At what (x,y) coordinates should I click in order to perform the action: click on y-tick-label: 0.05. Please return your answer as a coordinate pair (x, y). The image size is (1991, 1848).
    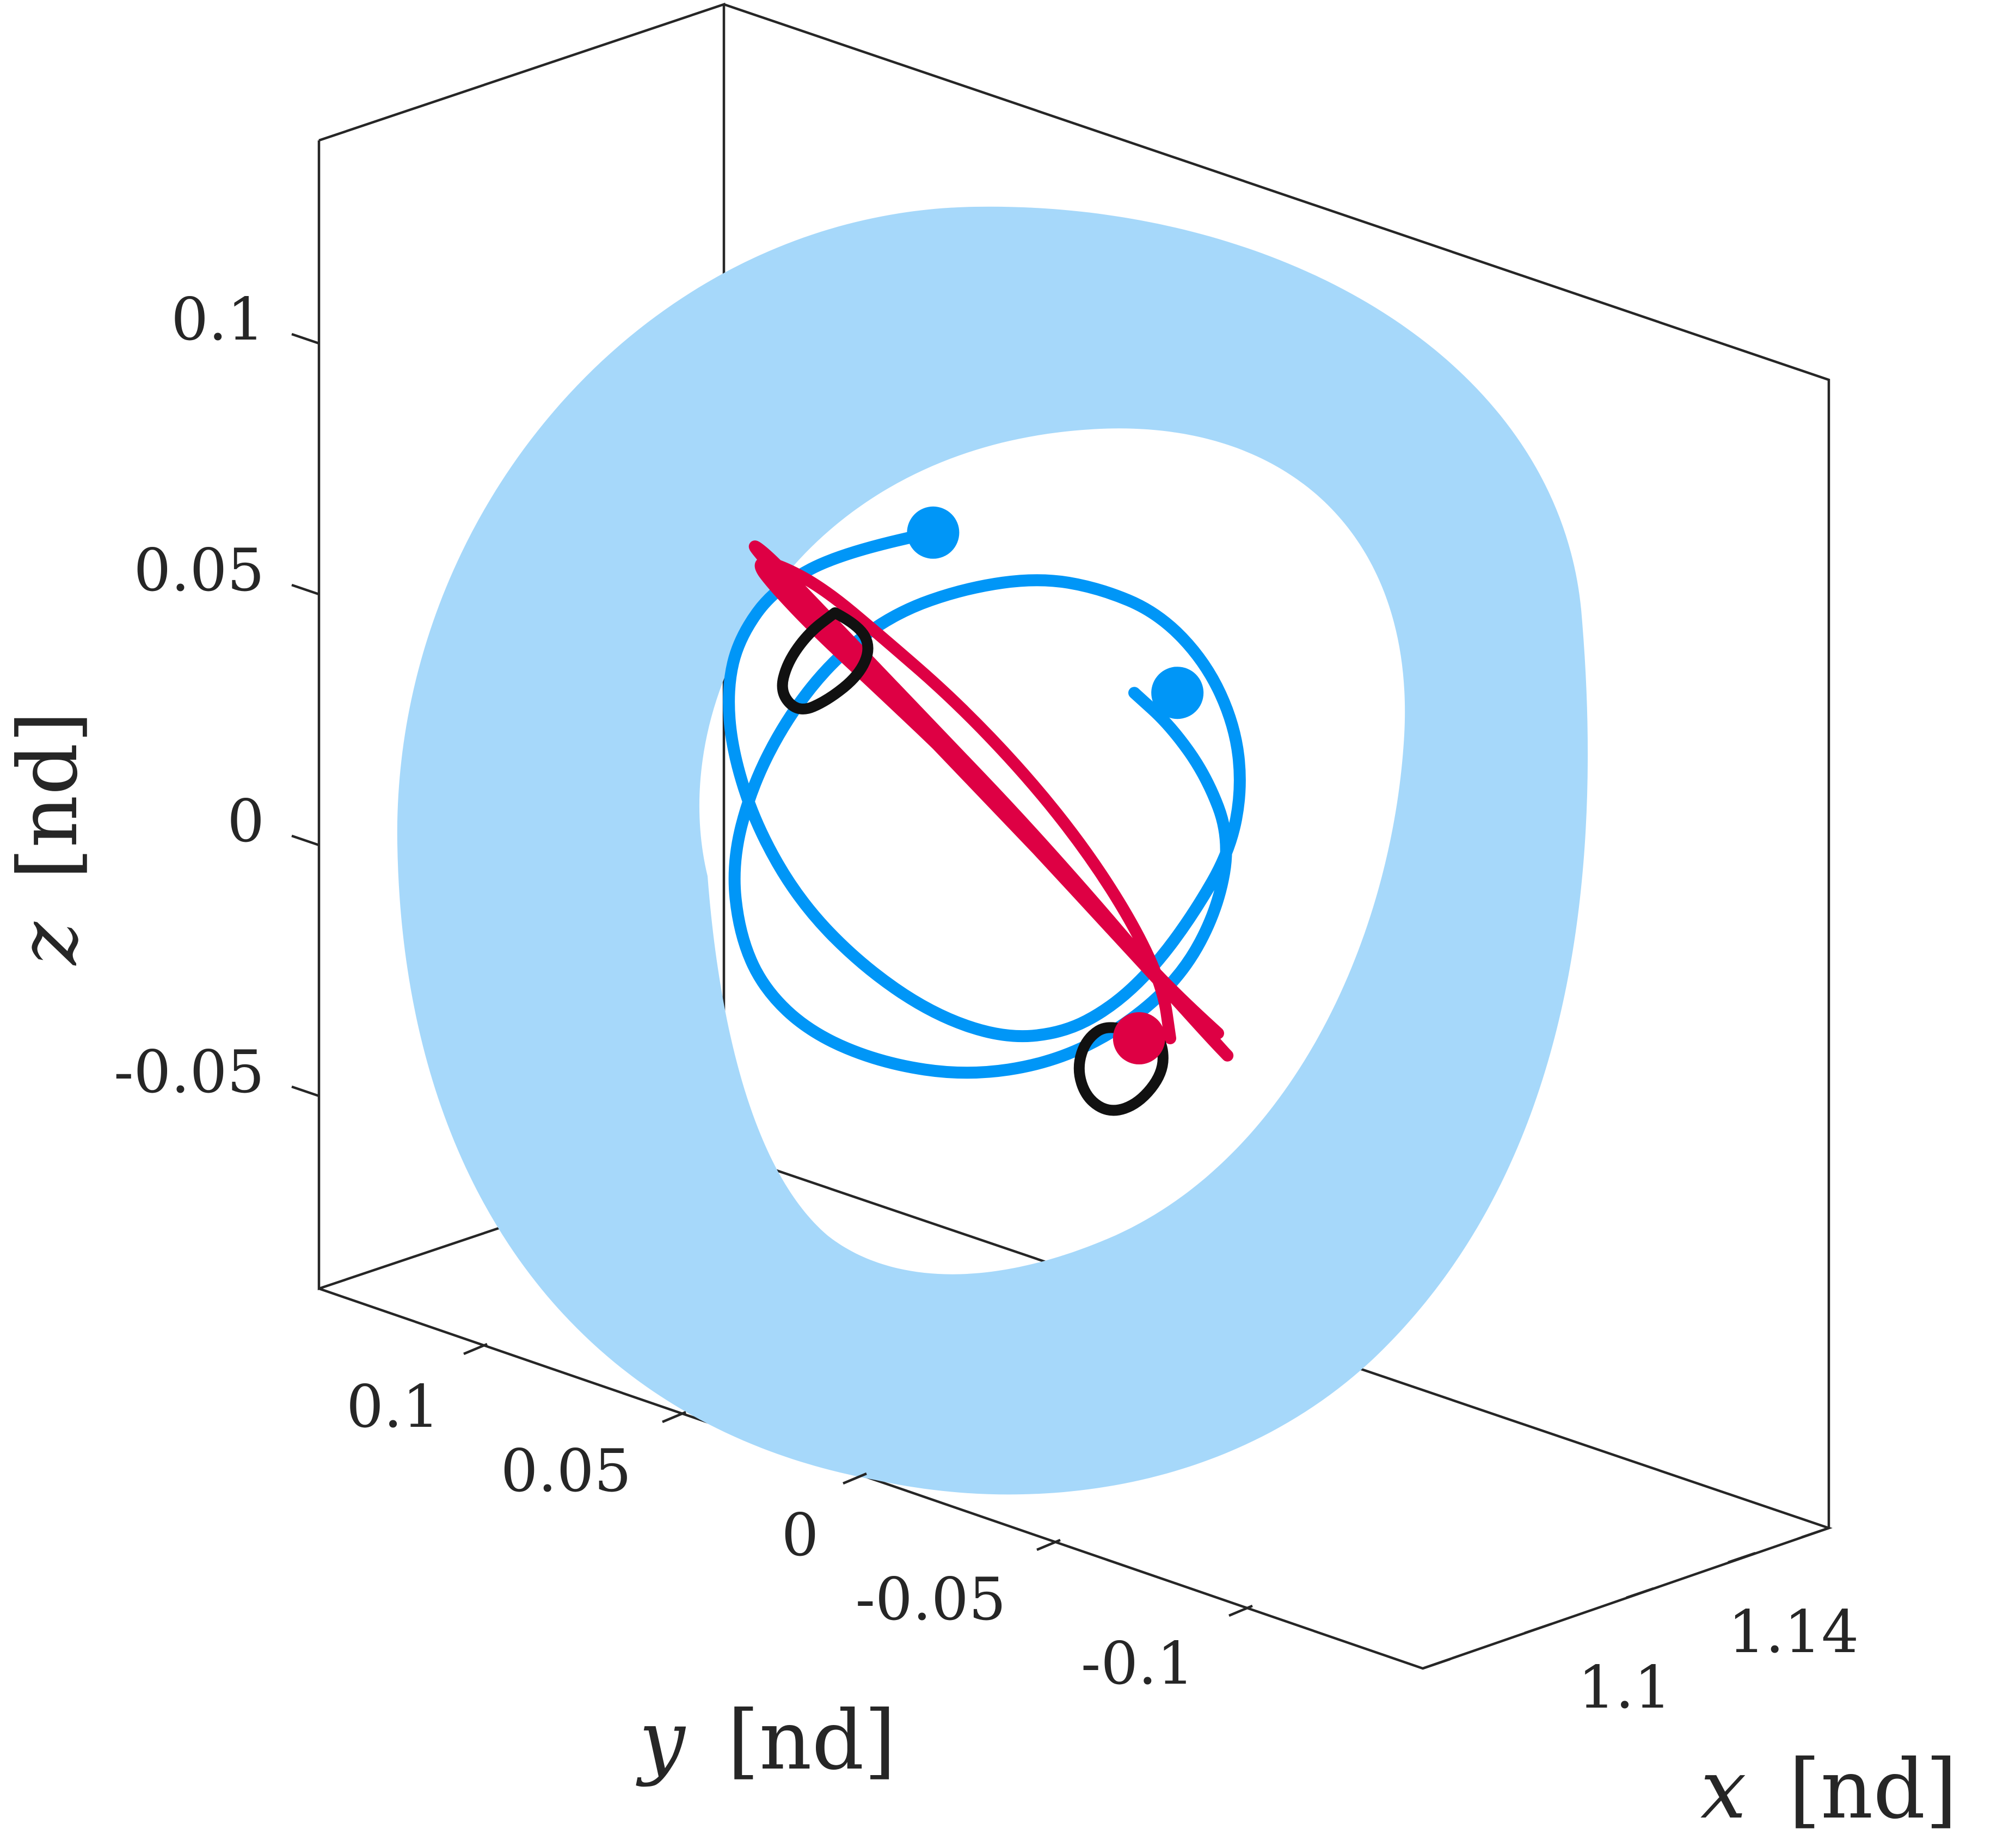
    Looking at the image, I should click on (566, 1471).